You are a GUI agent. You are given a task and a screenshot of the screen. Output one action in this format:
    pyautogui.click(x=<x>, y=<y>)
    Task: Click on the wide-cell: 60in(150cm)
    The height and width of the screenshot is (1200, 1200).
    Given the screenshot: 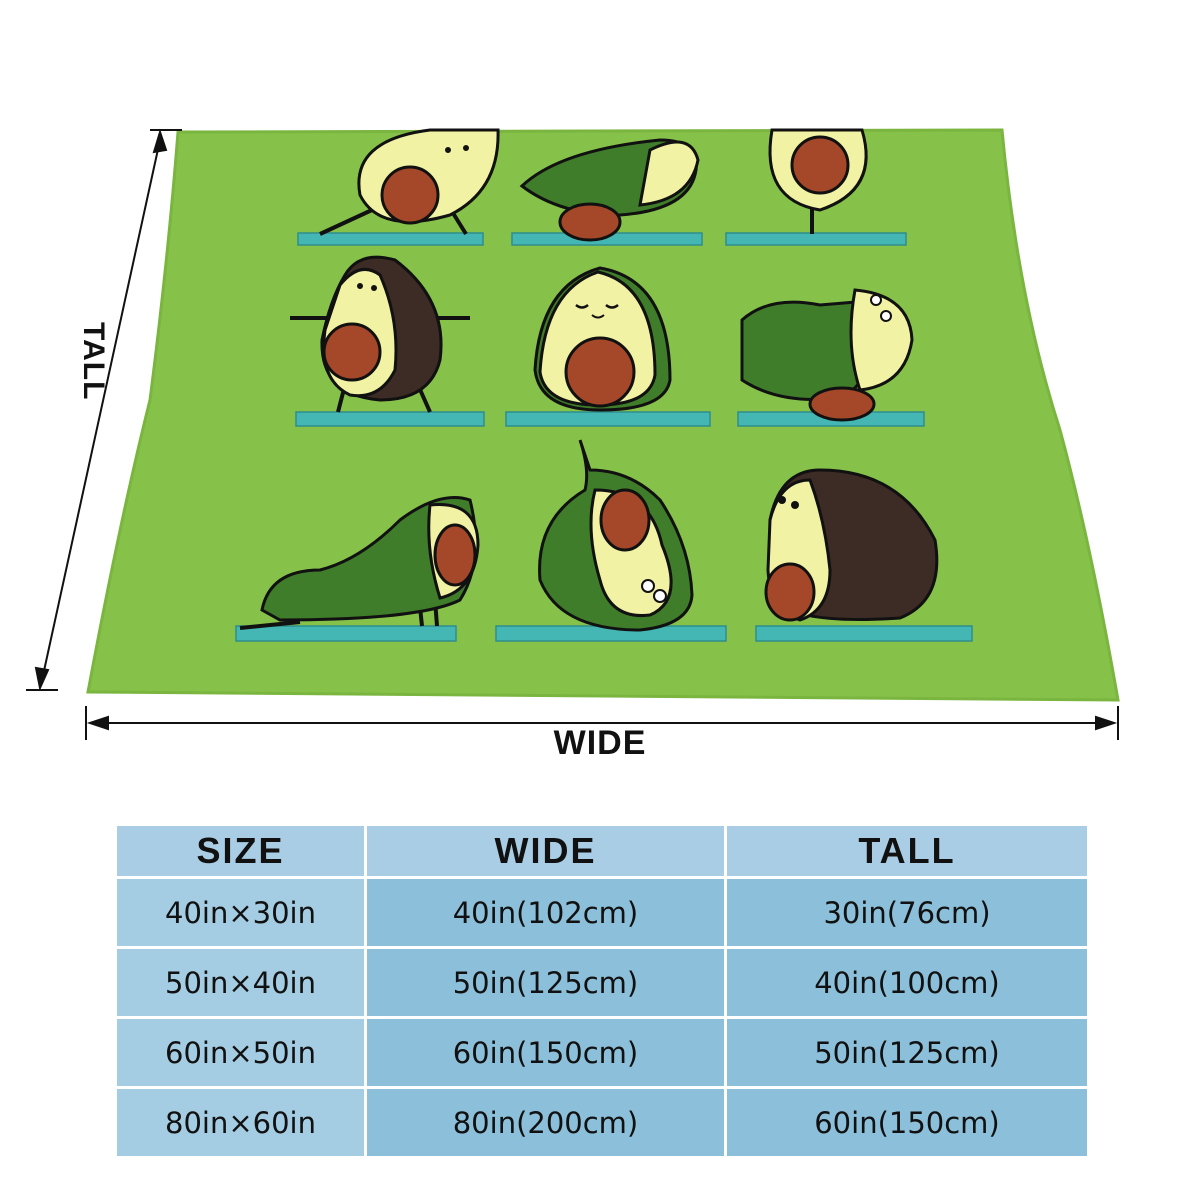 What is the action you would take?
    pyautogui.click(x=545, y=1052)
    